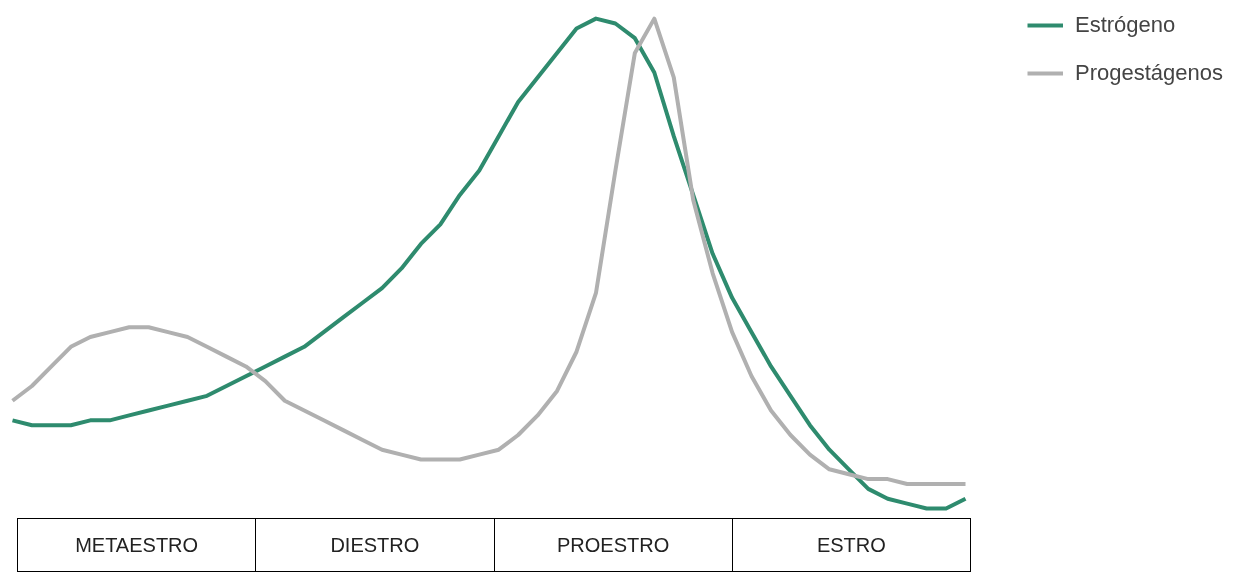 This screenshot has height=573, width=1233. Describe the element at coordinates (613, 545) in the screenshot. I see `text: PROESTRO` at that location.